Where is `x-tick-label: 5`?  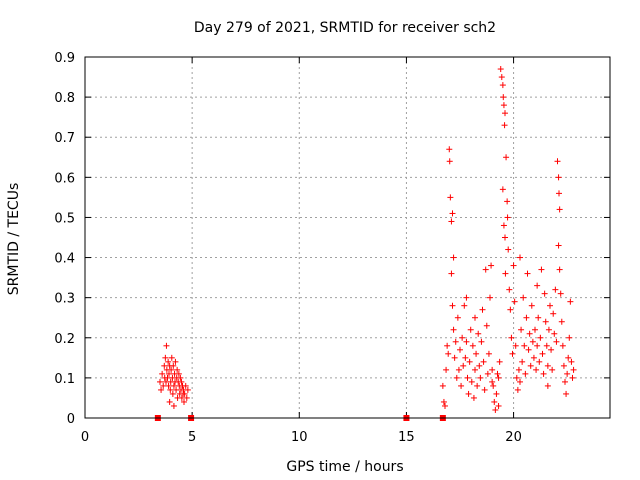
x-tick-label: 5 is located at coordinates (192, 437).